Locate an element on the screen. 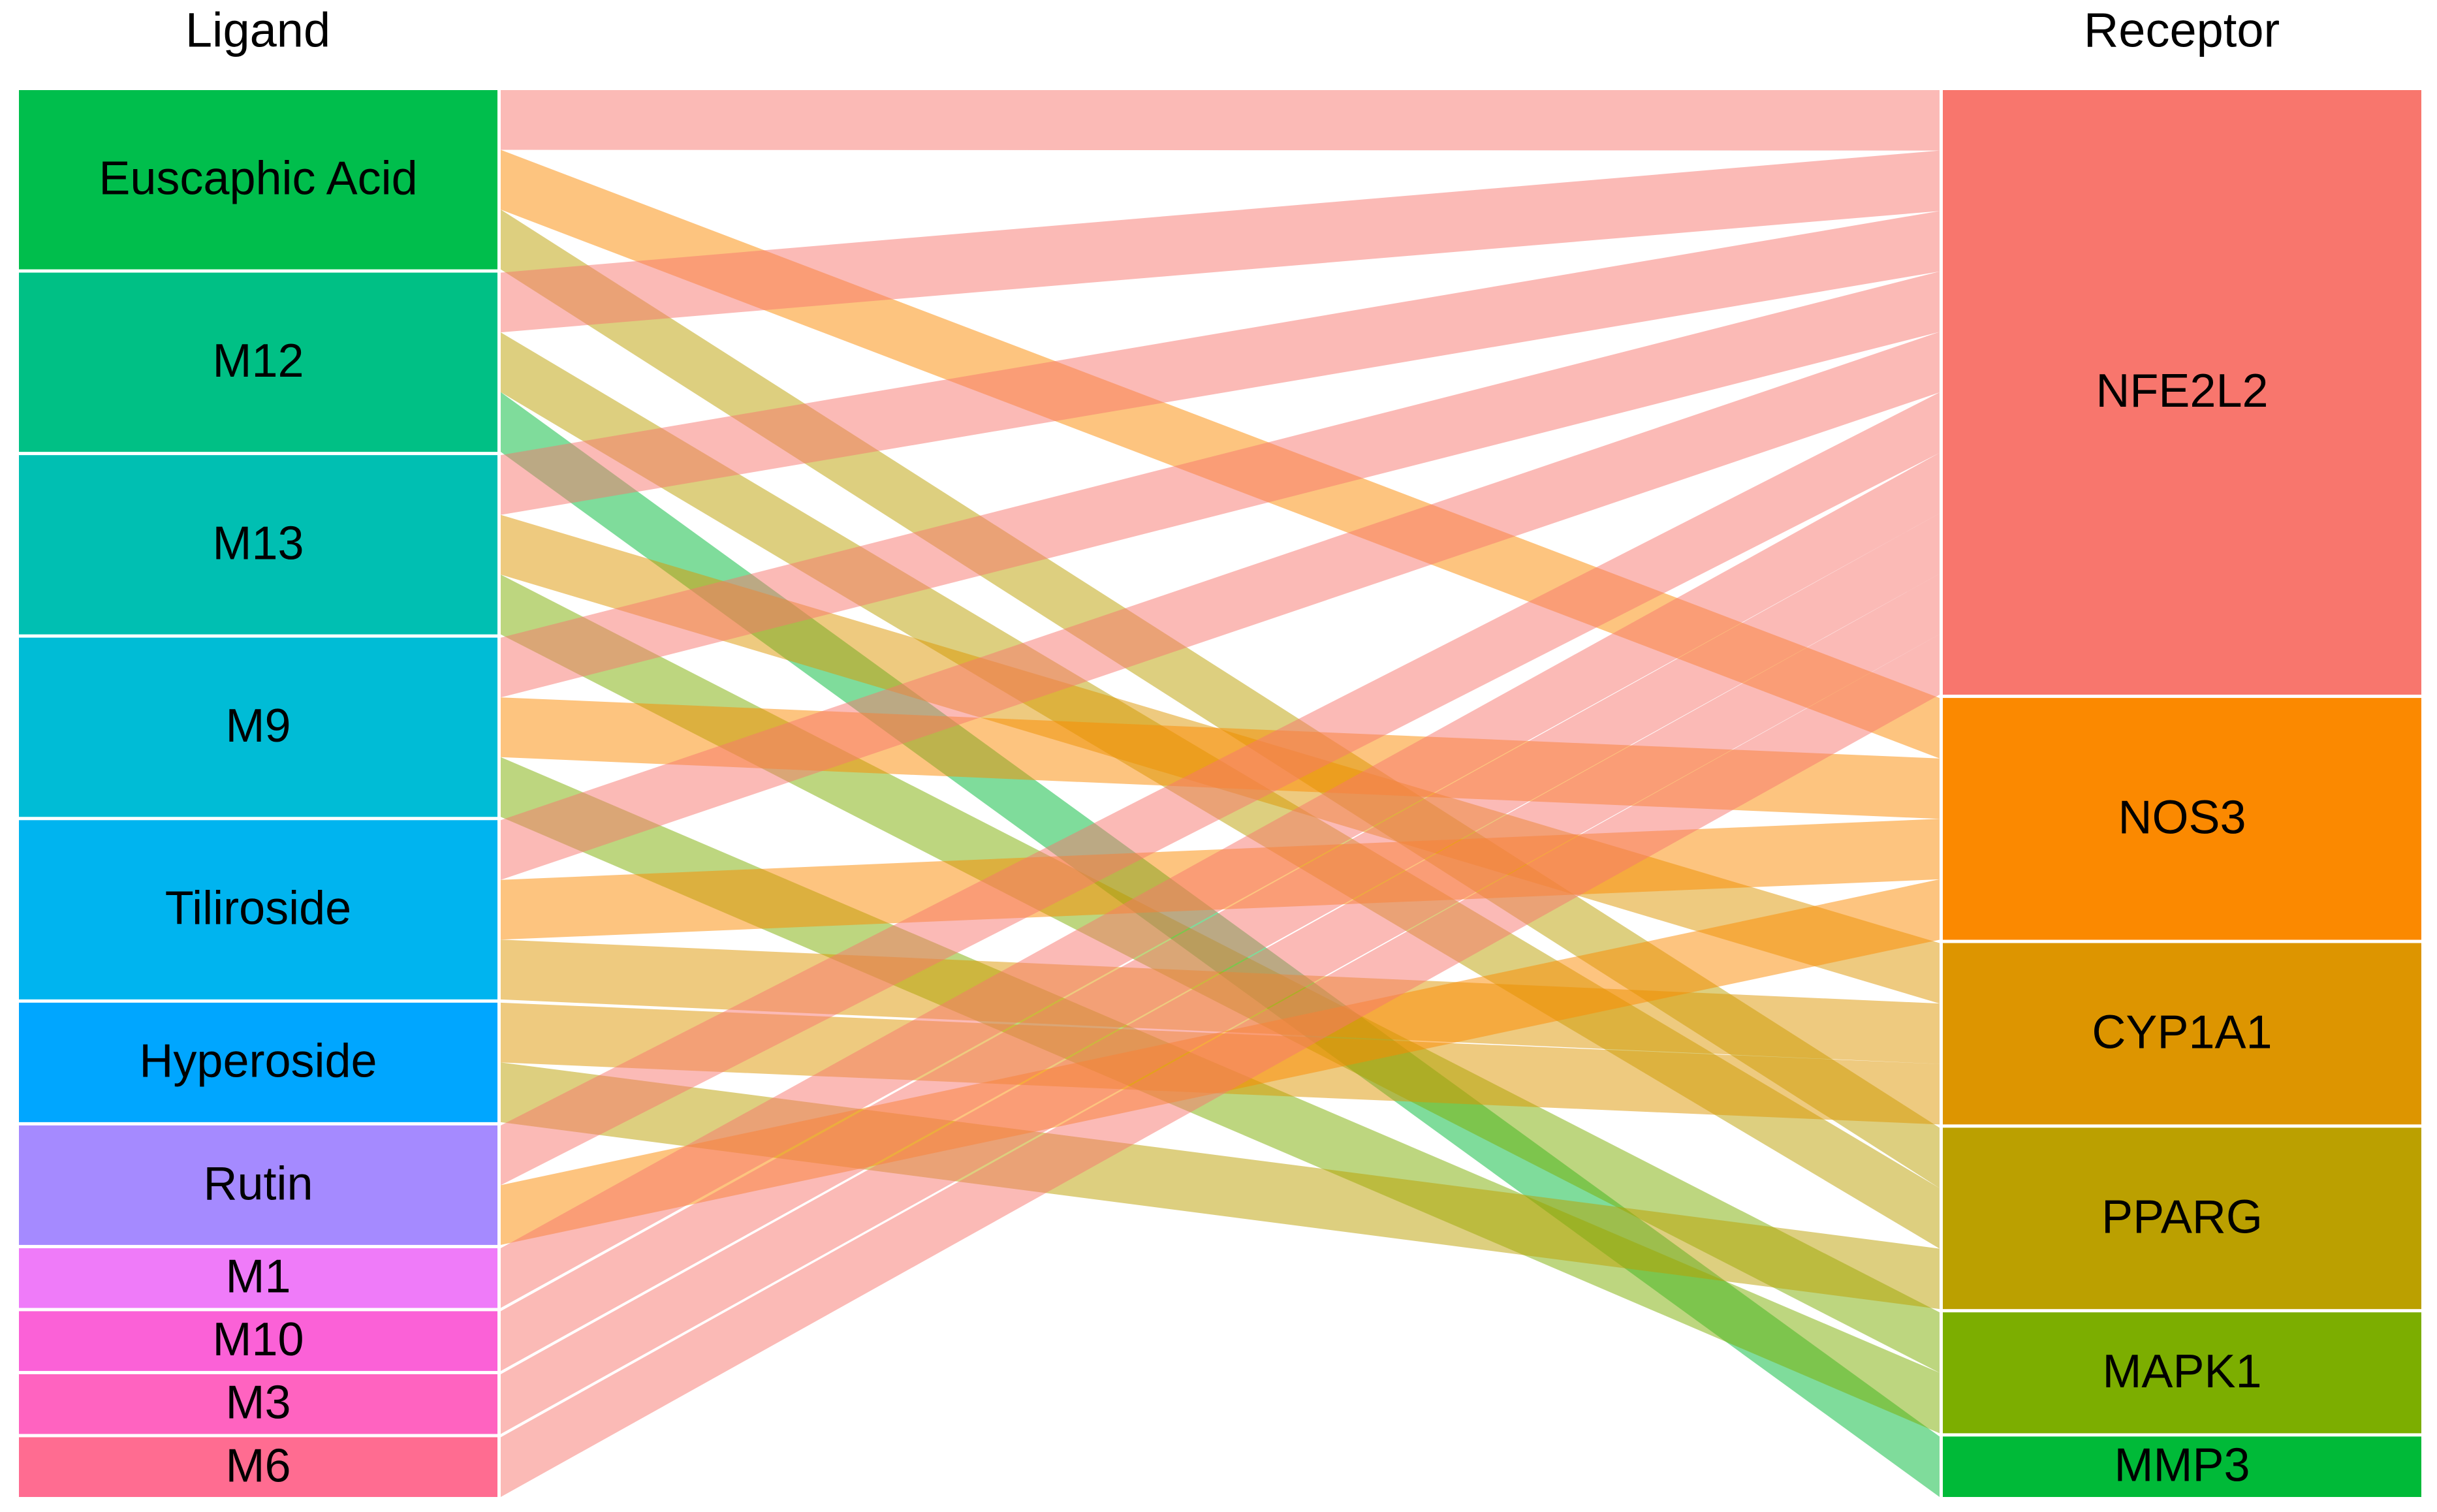 The image size is (2437, 1512). ligand-label: M10 is located at coordinates (258, 1340).